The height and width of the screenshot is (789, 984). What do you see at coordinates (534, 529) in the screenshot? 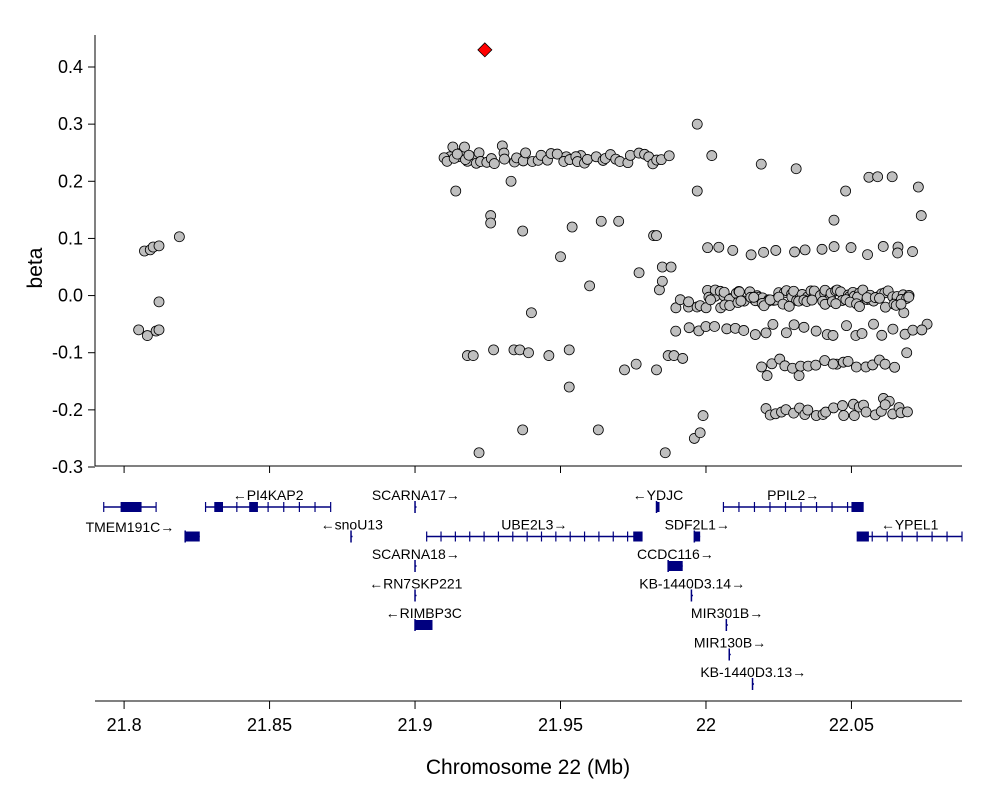
I see `gene: UBE2L3→` at bounding box center [534, 529].